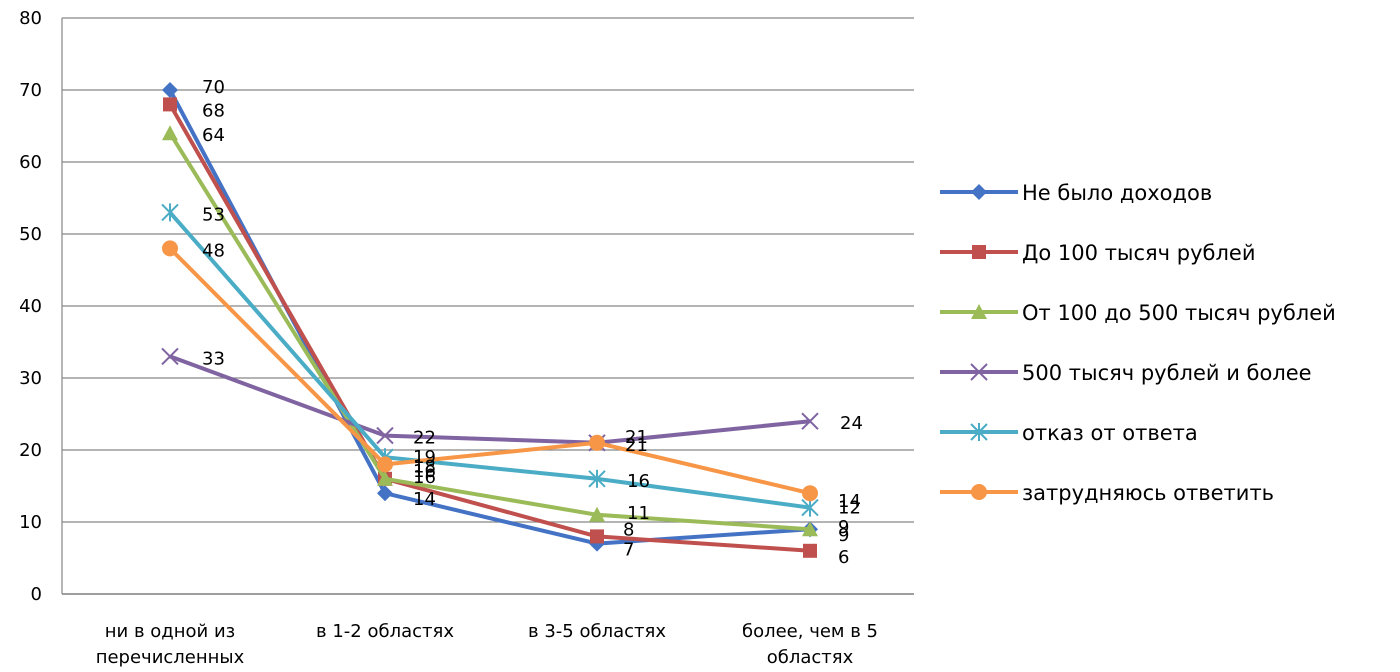  Describe the element at coordinates (36, 594) in the screenshot. I see `y-tick-label: 0` at that location.